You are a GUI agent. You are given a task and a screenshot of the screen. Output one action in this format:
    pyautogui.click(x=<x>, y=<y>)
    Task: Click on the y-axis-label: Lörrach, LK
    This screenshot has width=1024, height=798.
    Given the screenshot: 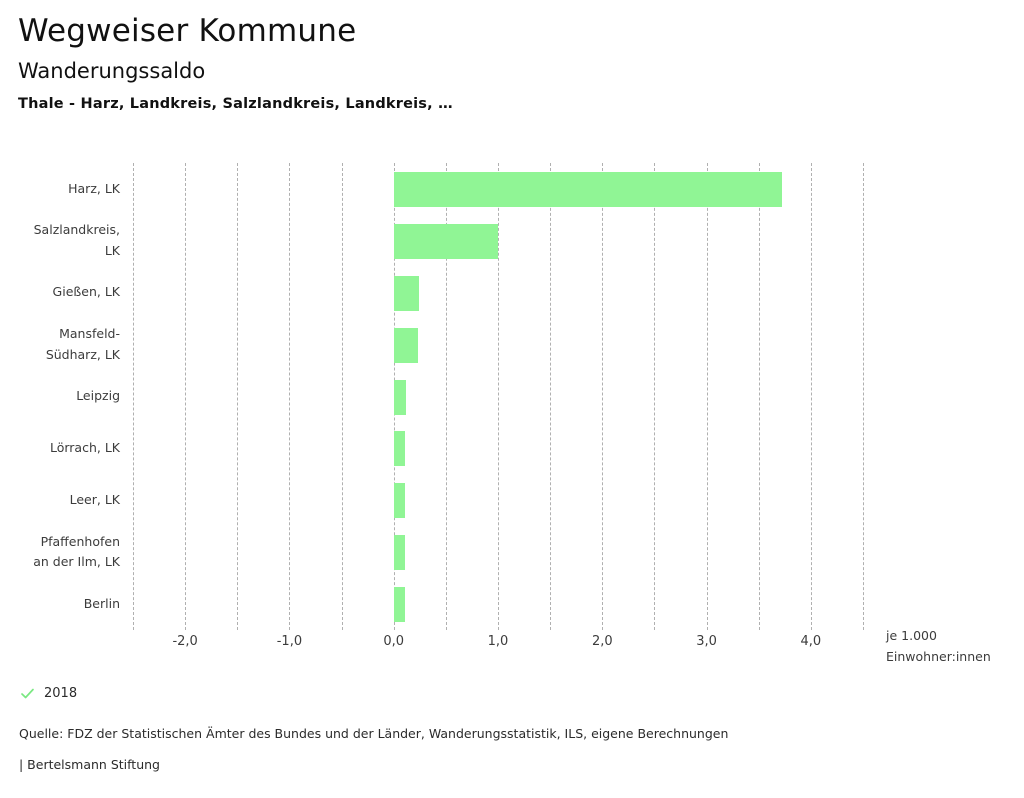 What is the action you would take?
    pyautogui.click(x=60, y=448)
    